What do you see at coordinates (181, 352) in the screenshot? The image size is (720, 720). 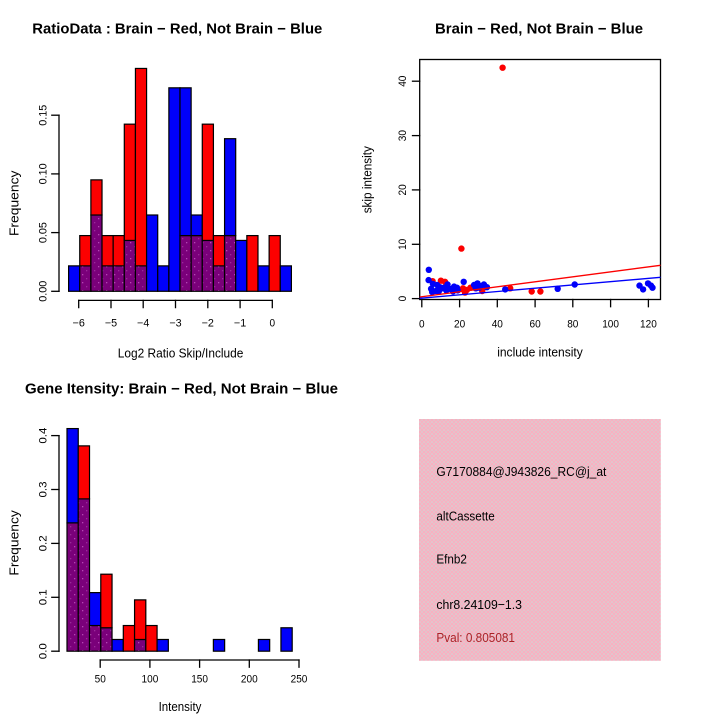 I see `svg-text: Log2 Ratio Skip/Include` at bounding box center [181, 352].